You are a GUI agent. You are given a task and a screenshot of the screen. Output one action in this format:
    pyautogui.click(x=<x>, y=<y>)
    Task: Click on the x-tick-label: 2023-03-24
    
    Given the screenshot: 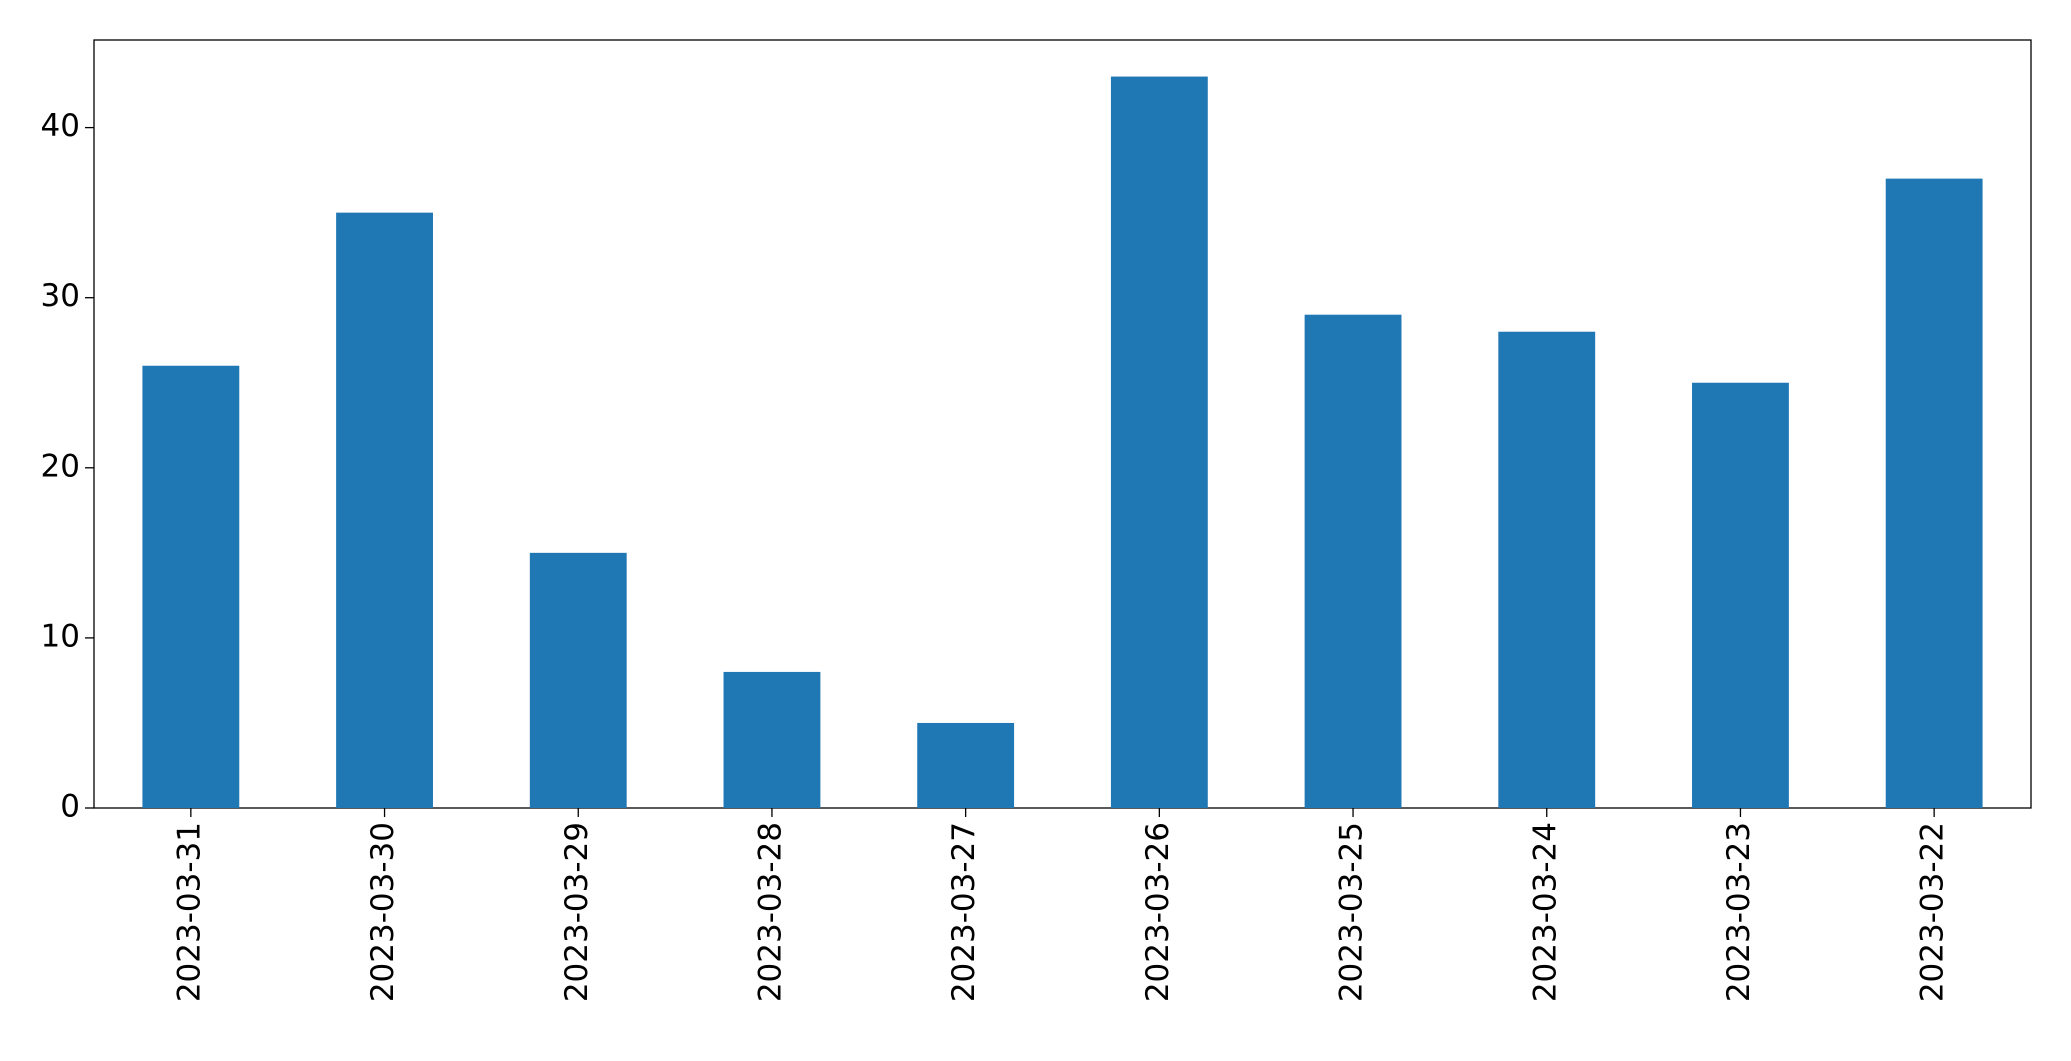 What is the action you would take?
    pyautogui.click(x=1545, y=912)
    